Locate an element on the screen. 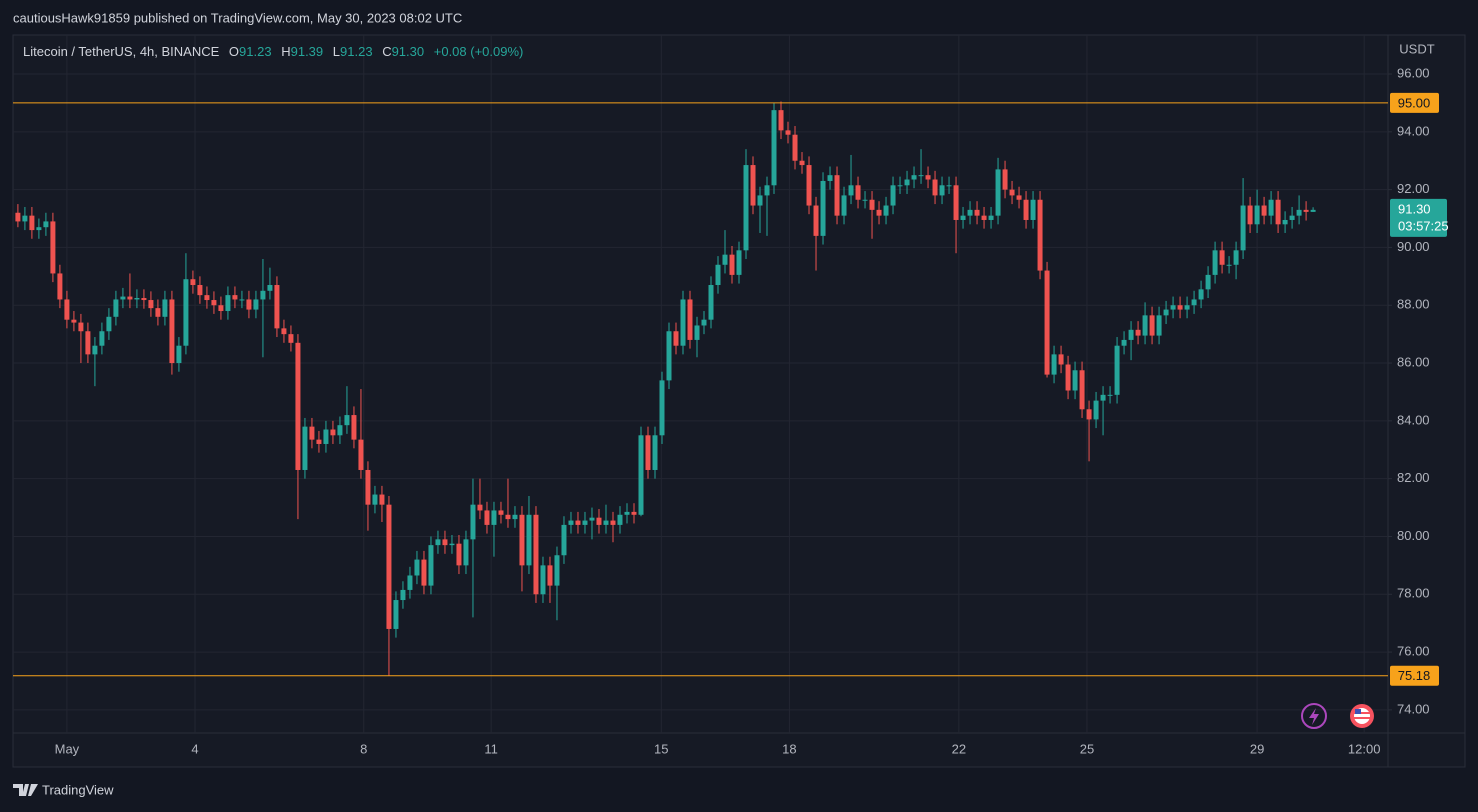  lightning-icon is located at coordinates (1314, 716).